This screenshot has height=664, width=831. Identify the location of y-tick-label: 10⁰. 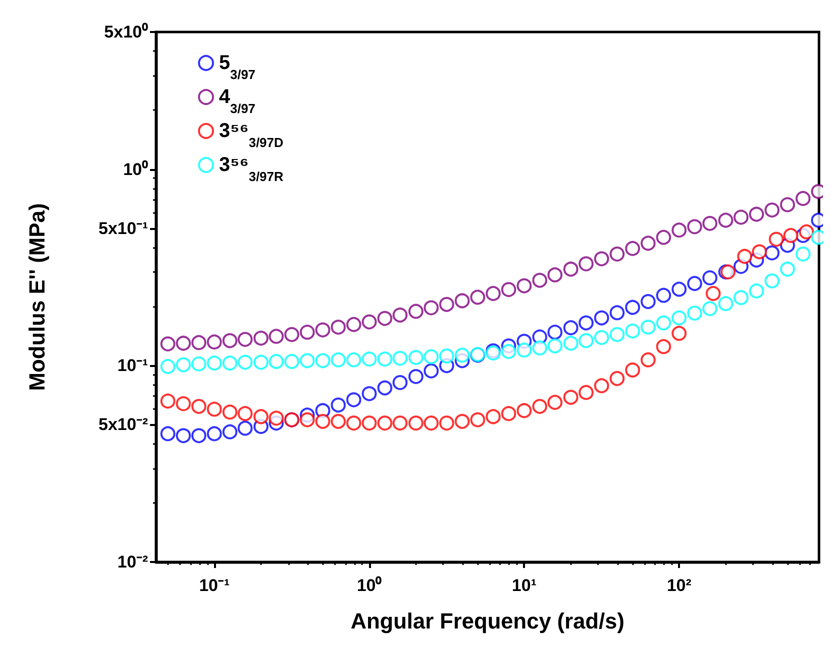
(135, 169).